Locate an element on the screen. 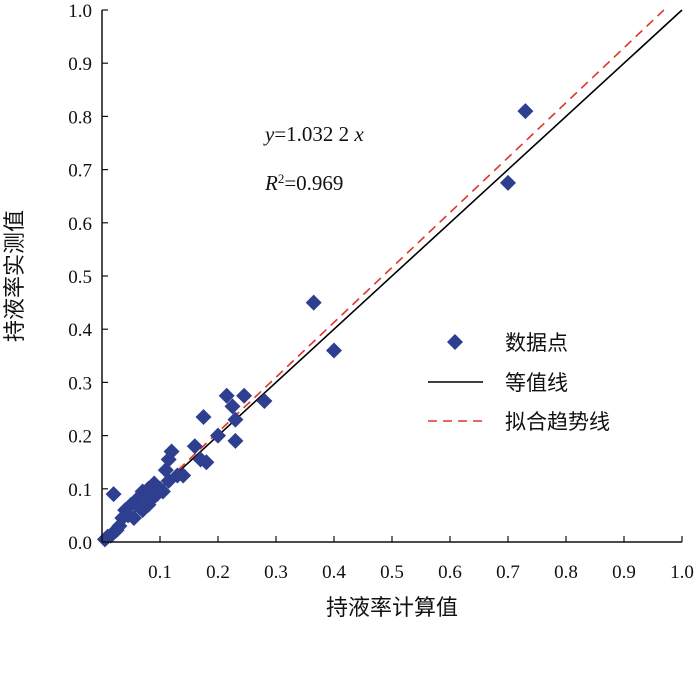 The image size is (700, 675). x-tick-label: 0.6 is located at coordinates (450, 572).